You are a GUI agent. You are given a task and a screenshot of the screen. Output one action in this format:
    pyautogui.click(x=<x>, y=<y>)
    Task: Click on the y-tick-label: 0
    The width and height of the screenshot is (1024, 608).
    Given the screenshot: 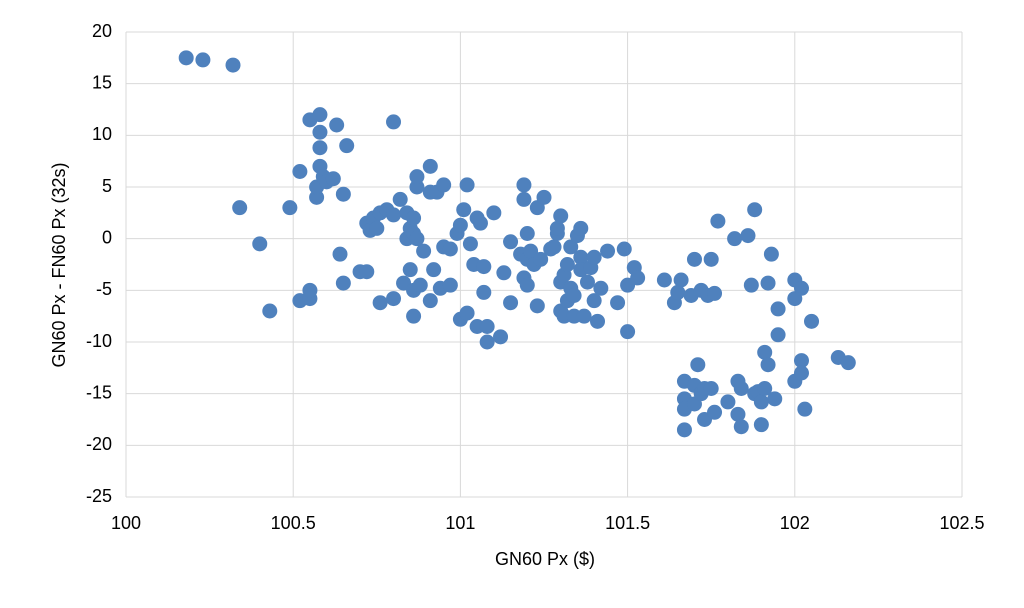 What is the action you would take?
    pyautogui.click(x=107, y=237)
    